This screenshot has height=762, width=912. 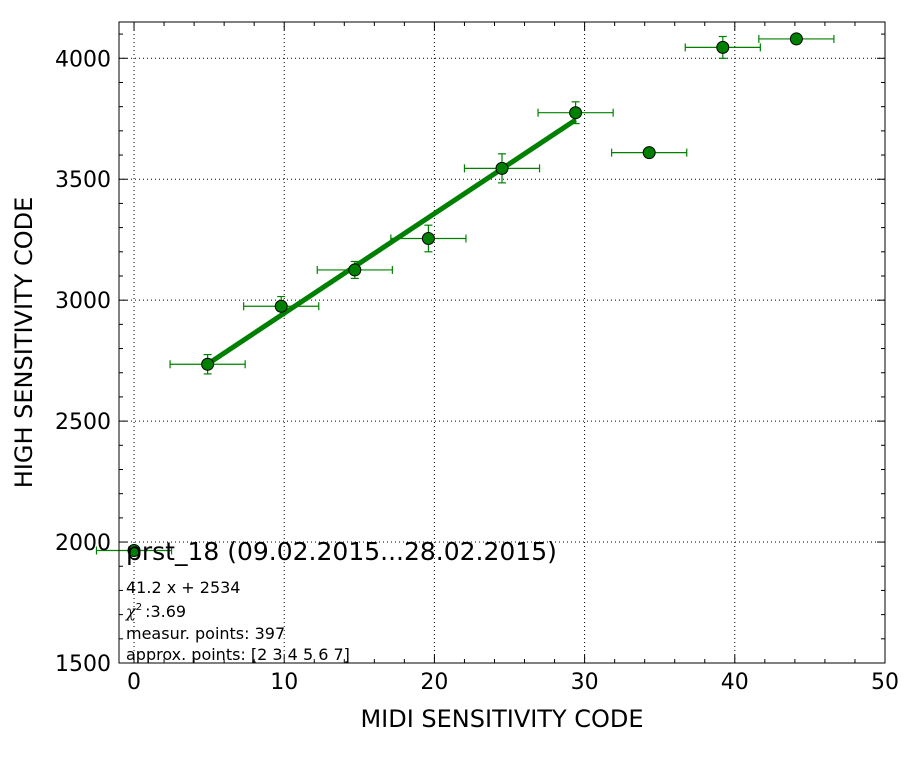 What do you see at coordinates (24, 343) in the screenshot?
I see `y-axis-title: HIGH SENSITIVITY CODE` at bounding box center [24, 343].